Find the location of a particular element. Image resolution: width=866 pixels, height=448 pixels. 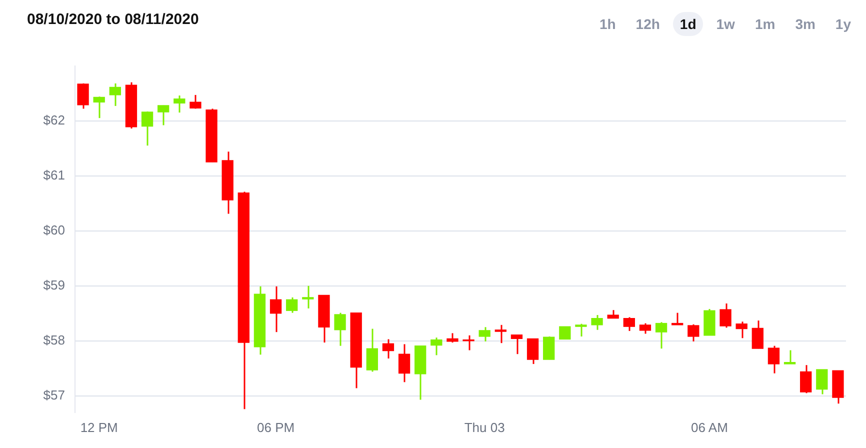

text: 3m is located at coordinates (805, 24).